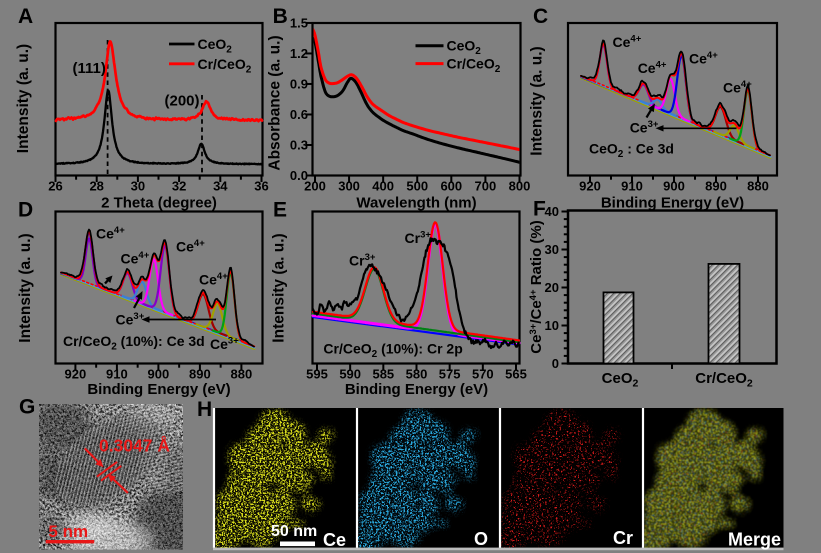 The image size is (821, 553). What do you see at coordinates (417, 374) in the screenshot?
I see `svg-text: 580` at bounding box center [417, 374].